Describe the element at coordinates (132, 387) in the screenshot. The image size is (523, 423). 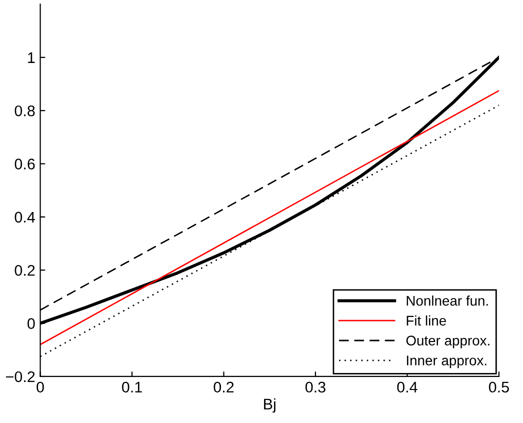
I see `x-tick-label: 0.1` at that location.